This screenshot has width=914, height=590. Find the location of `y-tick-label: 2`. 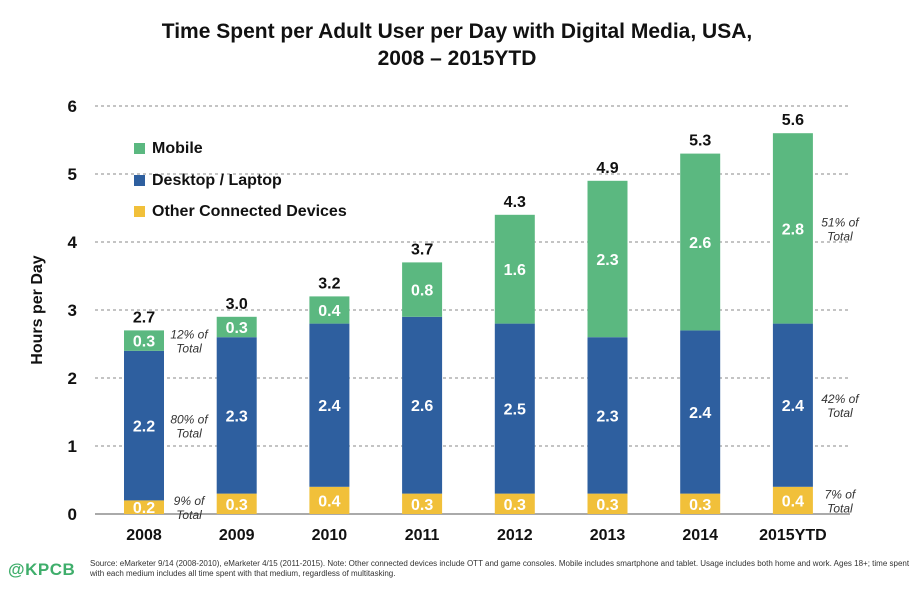

y-tick-label: 2 is located at coordinates (72, 378).